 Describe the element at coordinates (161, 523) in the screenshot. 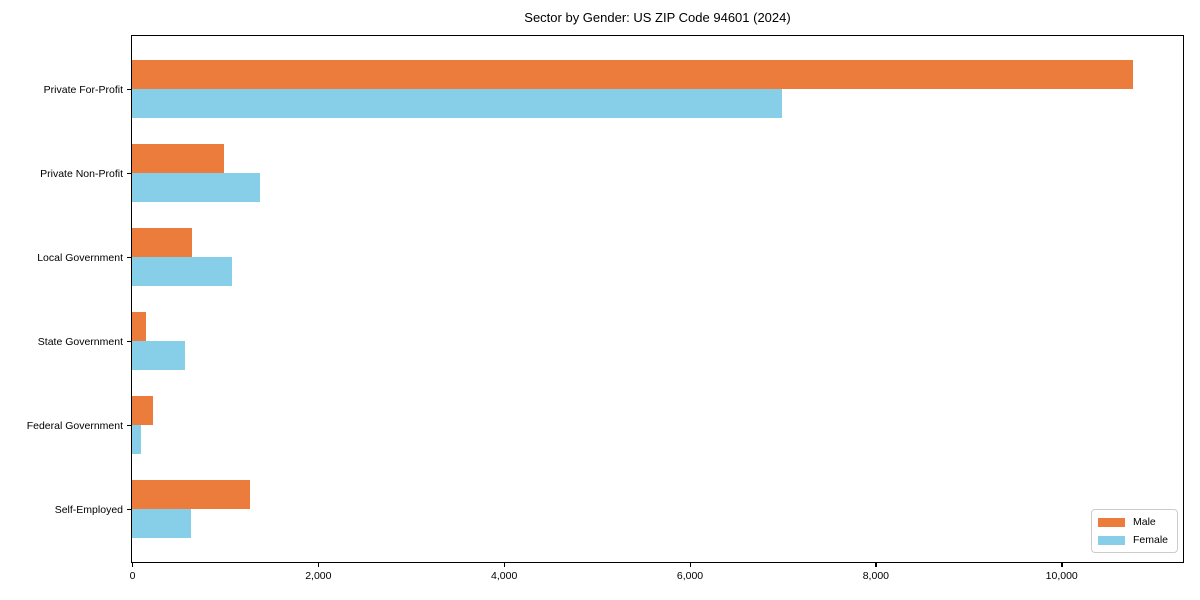

I see `bar-female-self-employed` at that location.